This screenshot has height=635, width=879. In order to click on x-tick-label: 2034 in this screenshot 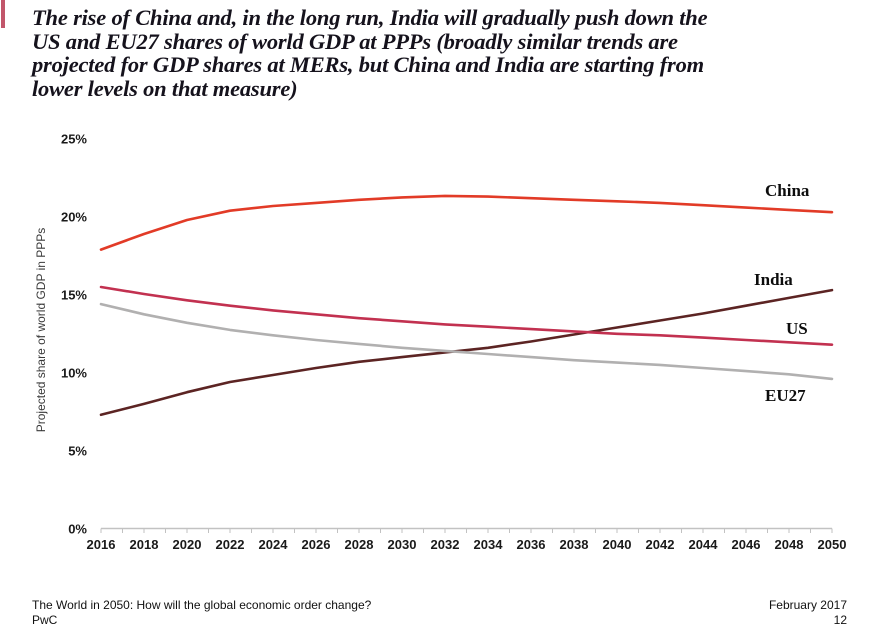, I will do `click(488, 544)`.